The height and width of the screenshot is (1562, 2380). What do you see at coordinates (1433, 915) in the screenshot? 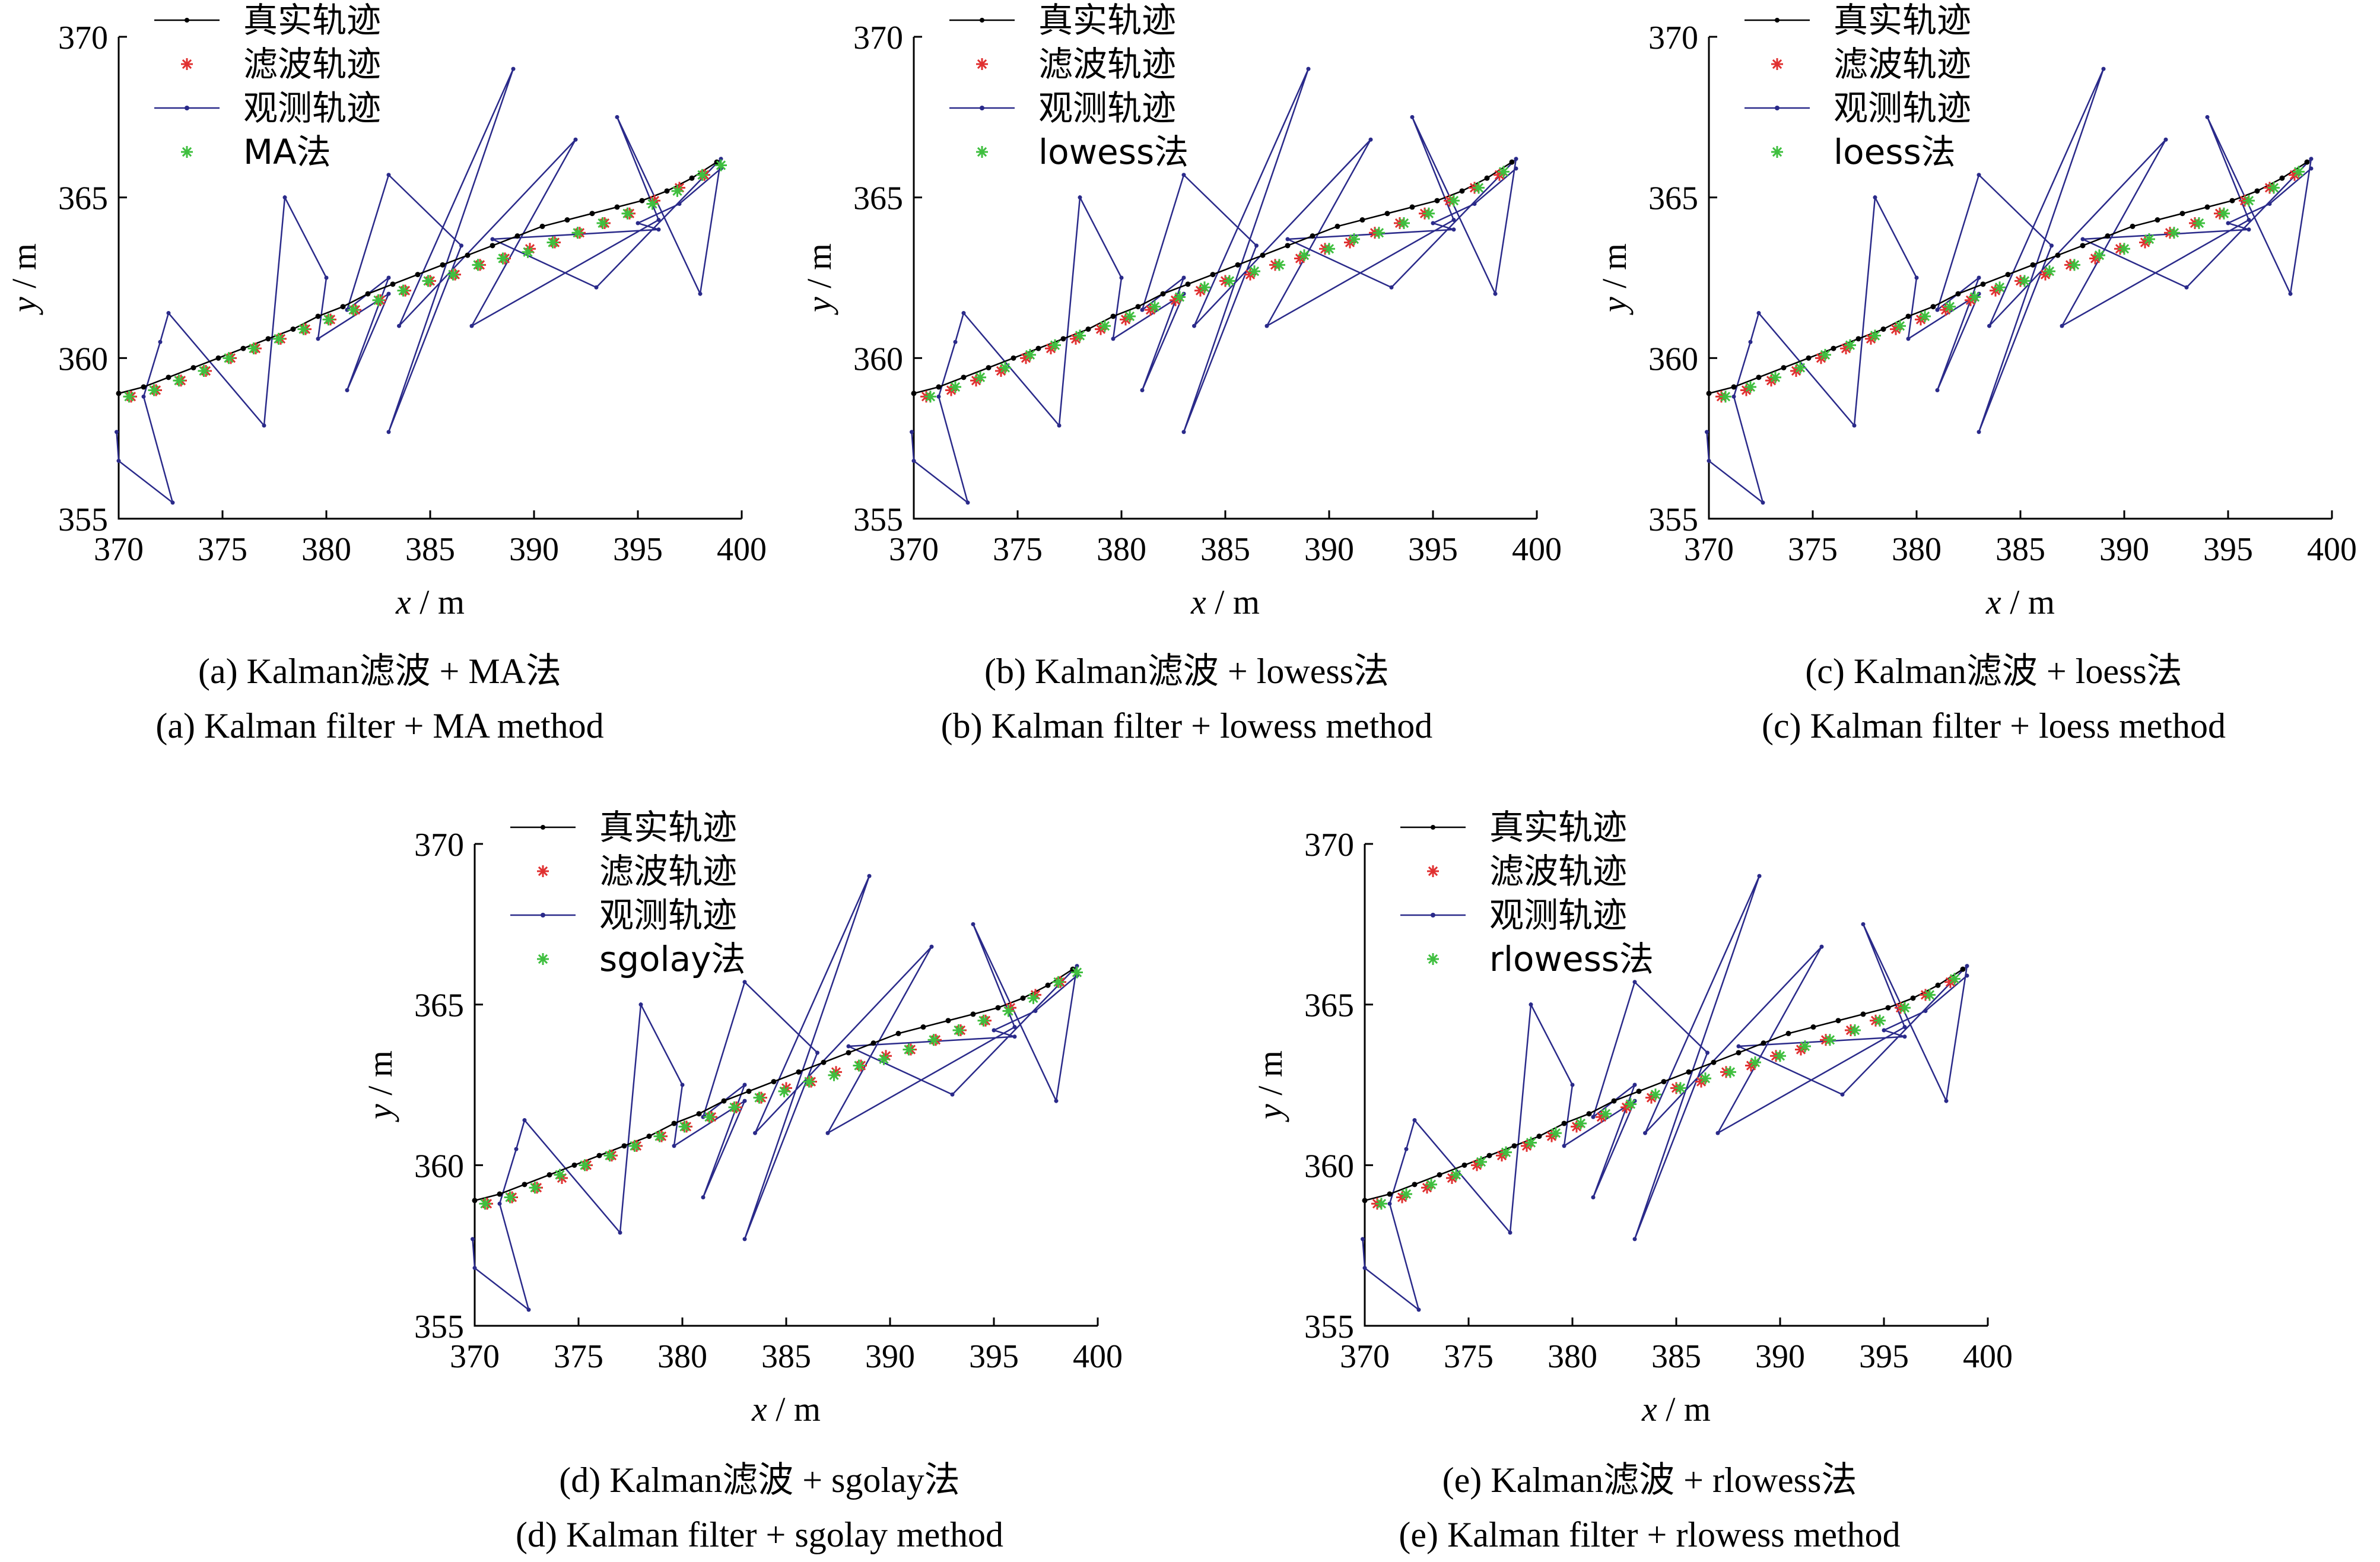
I see `legend-observed-swatch-dot` at bounding box center [1433, 915].